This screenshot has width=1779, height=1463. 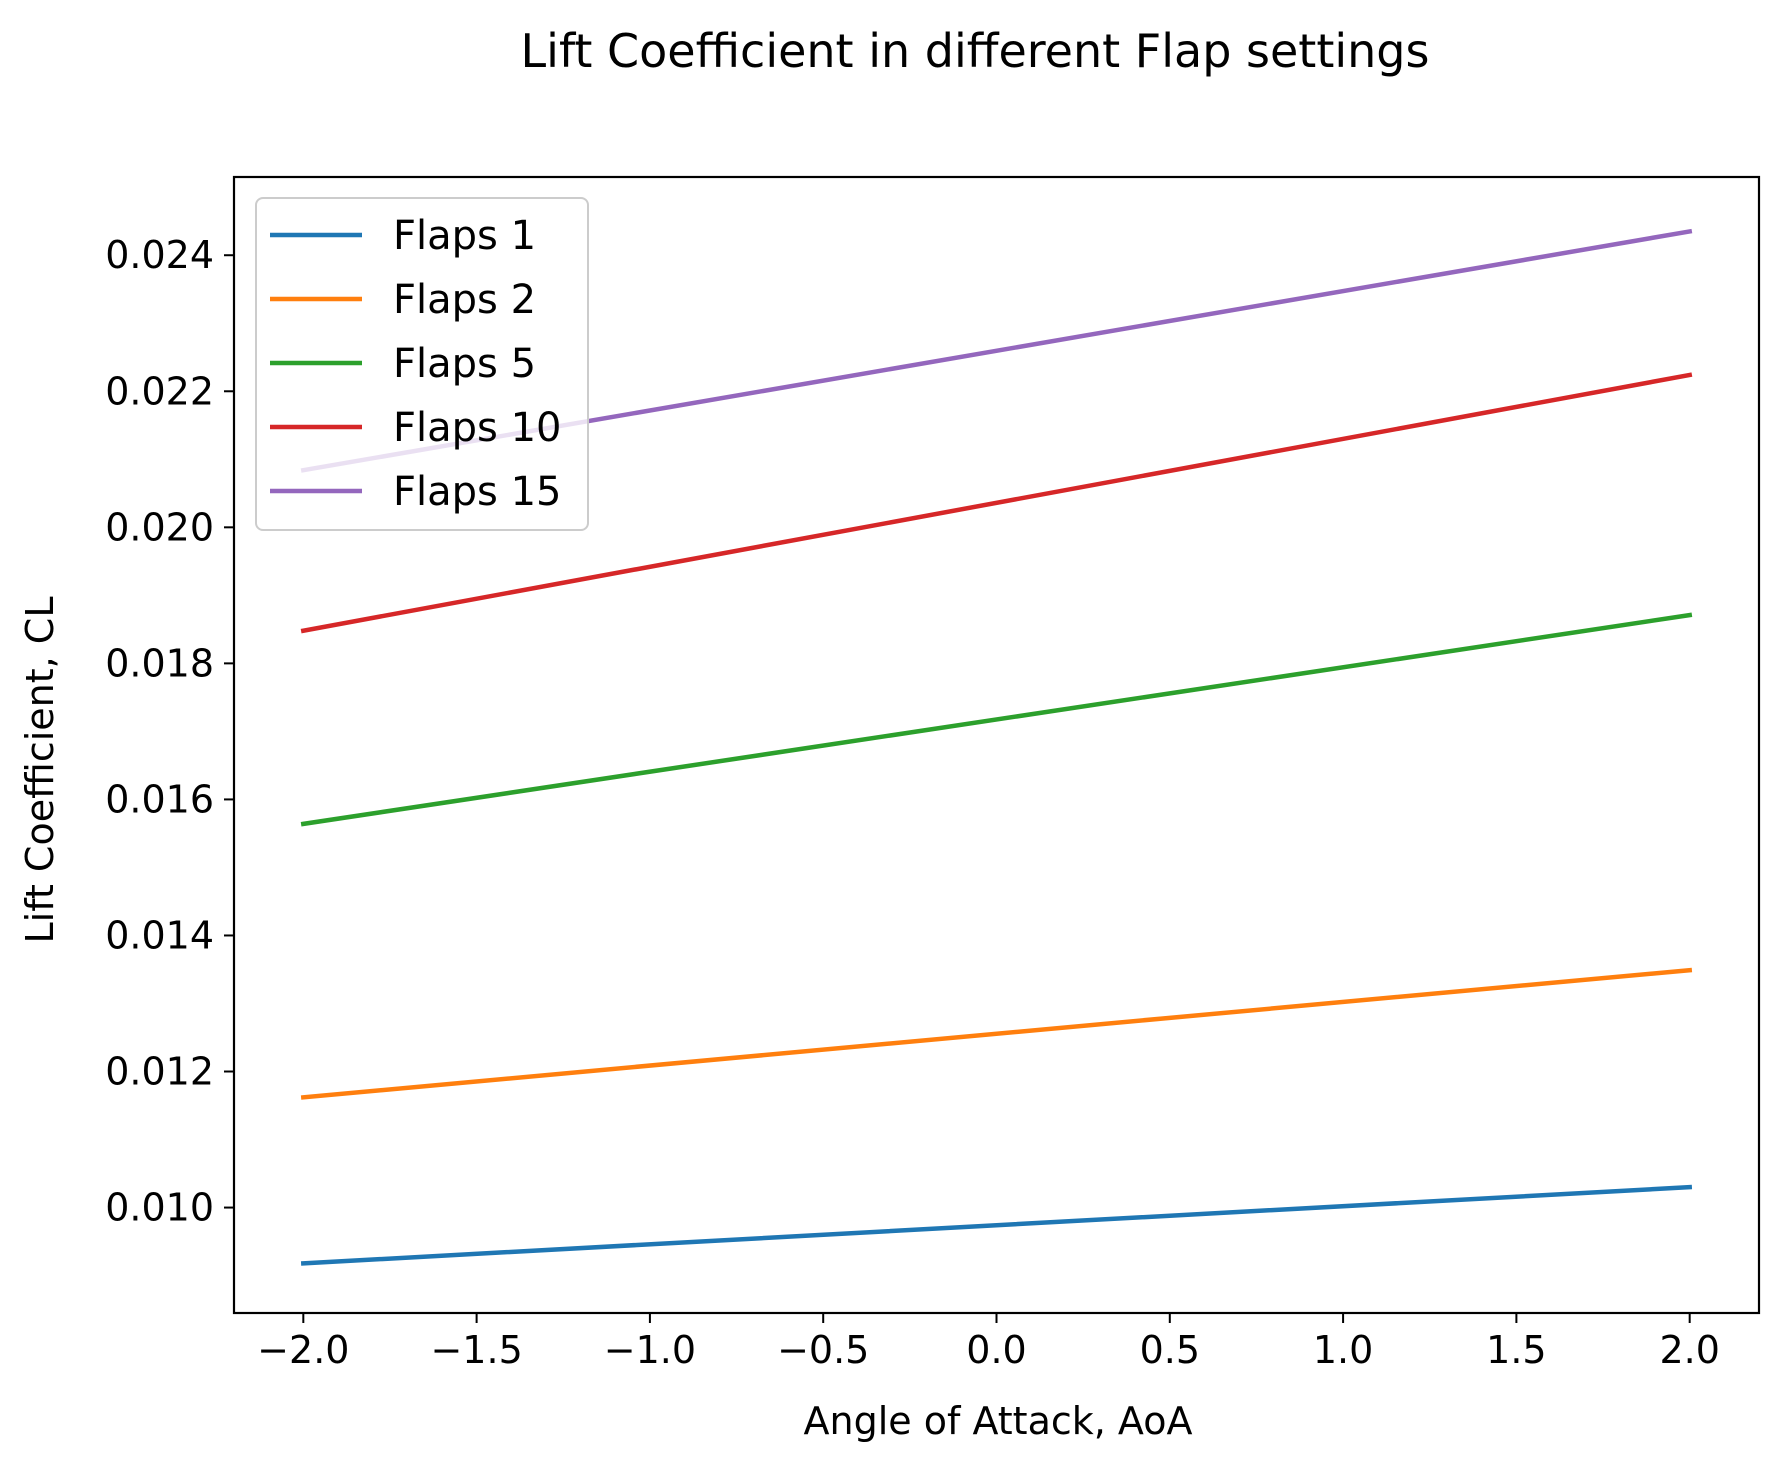 What do you see at coordinates (477, 428) in the screenshot?
I see `legend-label-flaps-10: Flaps 10` at bounding box center [477, 428].